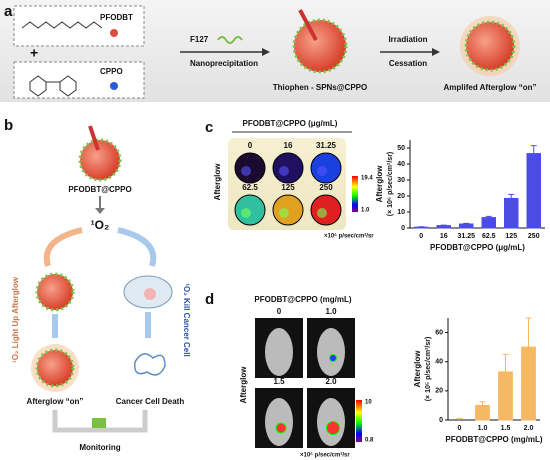 This screenshot has height=460, width=550. What do you see at coordinates (230, 40) in the screenshot?
I see `polymer` at bounding box center [230, 40].